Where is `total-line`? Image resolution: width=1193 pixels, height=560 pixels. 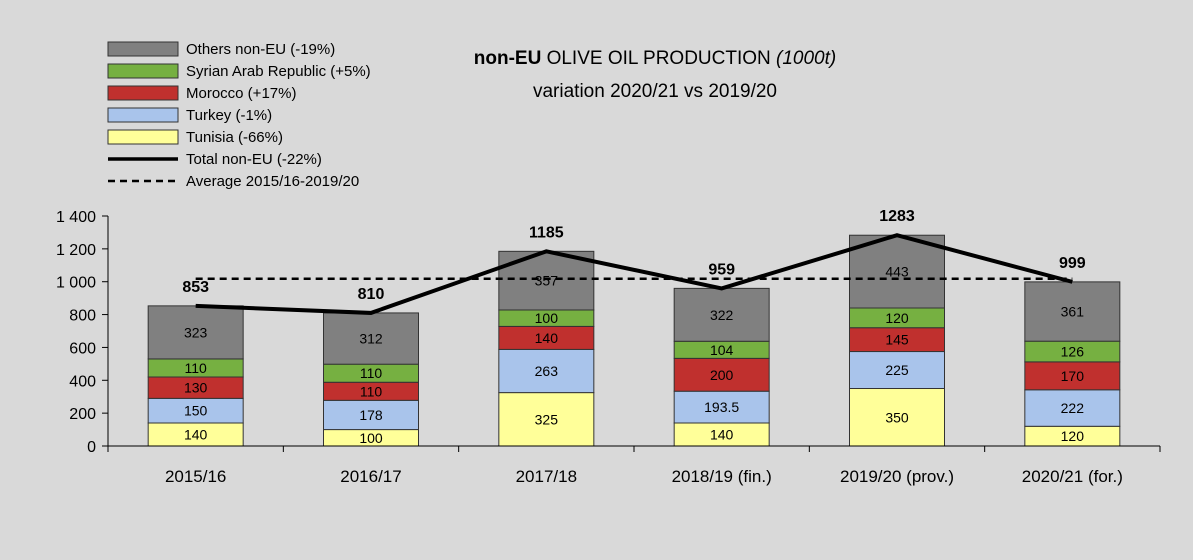
total-line is located at coordinates (634, 274).